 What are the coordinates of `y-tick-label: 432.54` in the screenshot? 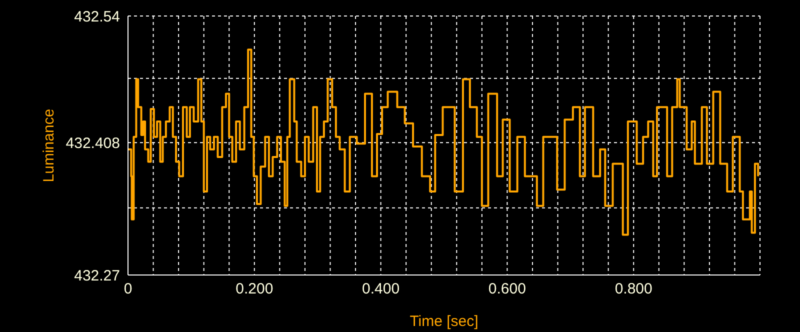 It's located at (97, 17).